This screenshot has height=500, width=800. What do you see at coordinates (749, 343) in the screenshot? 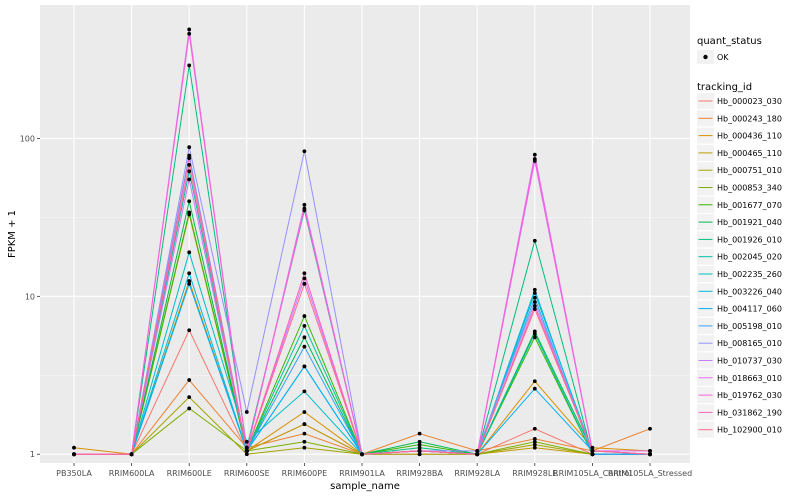
I see `legend-label: Hb_008165_010` at bounding box center [749, 343].